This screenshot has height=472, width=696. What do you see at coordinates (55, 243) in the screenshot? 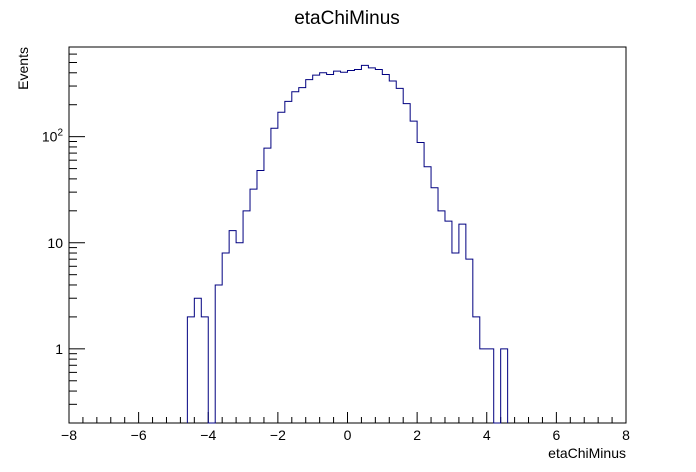
I see `y-tick-label: 10` at bounding box center [55, 243].